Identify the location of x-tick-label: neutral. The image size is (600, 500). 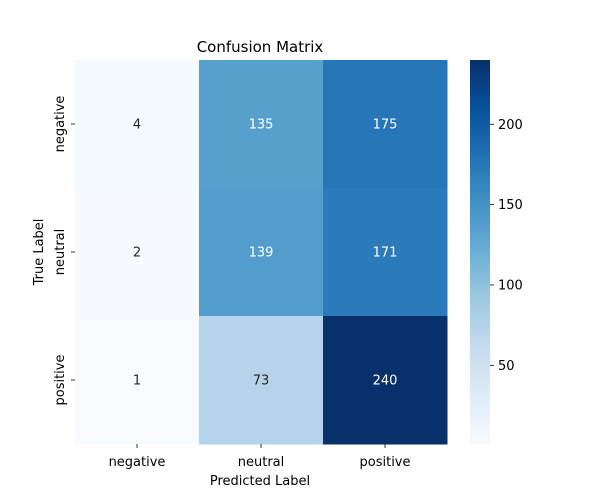
(261, 462).